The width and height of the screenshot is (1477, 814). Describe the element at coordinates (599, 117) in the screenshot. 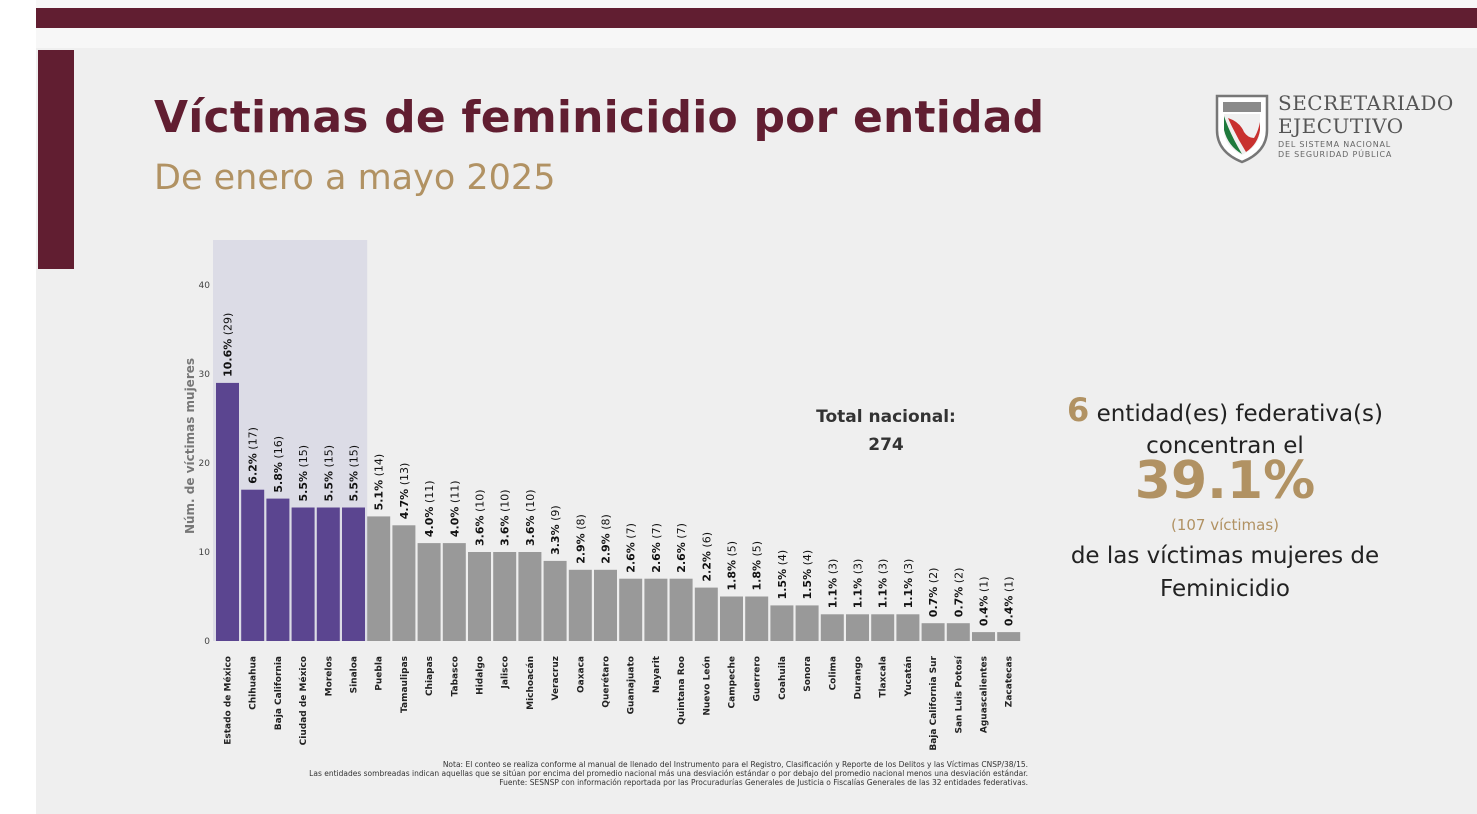

I see `page-title: Víctimas de feminicidio por entidad` at that location.